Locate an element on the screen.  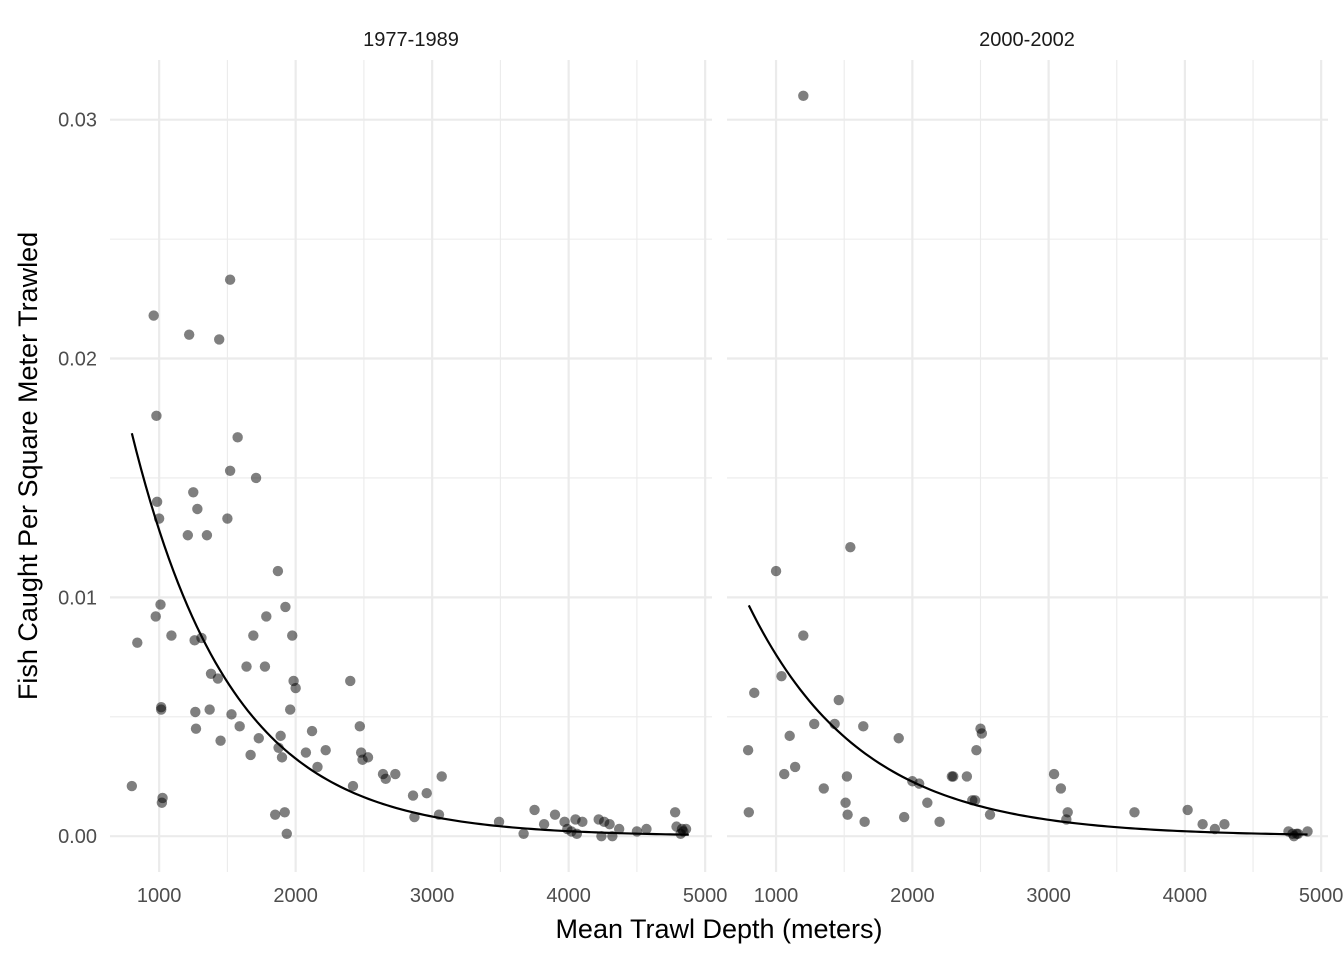
y-tick-label: 0.02 is located at coordinates (77, 360).